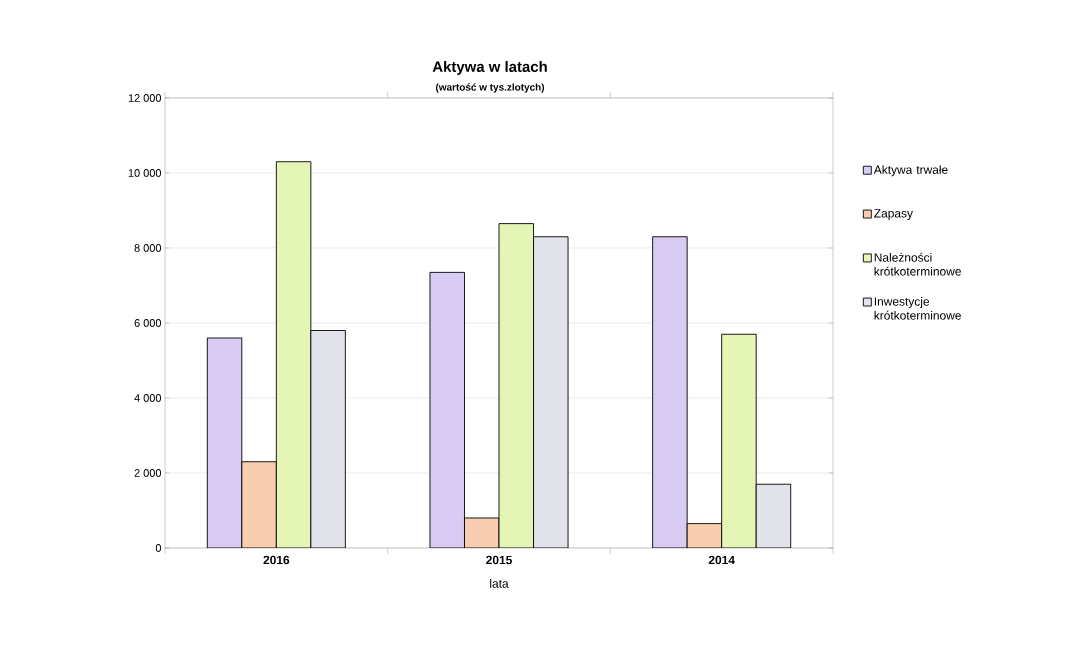 The height and width of the screenshot is (655, 1071). What do you see at coordinates (499, 560) in the screenshot?
I see `x-tick-label: 2015` at bounding box center [499, 560].